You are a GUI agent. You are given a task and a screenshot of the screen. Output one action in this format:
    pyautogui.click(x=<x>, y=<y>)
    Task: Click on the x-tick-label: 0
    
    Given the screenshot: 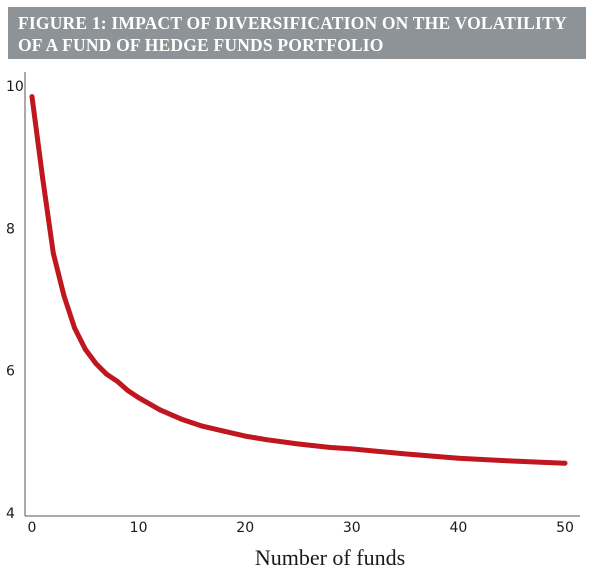 What is the action you would take?
    pyautogui.click(x=32, y=528)
    